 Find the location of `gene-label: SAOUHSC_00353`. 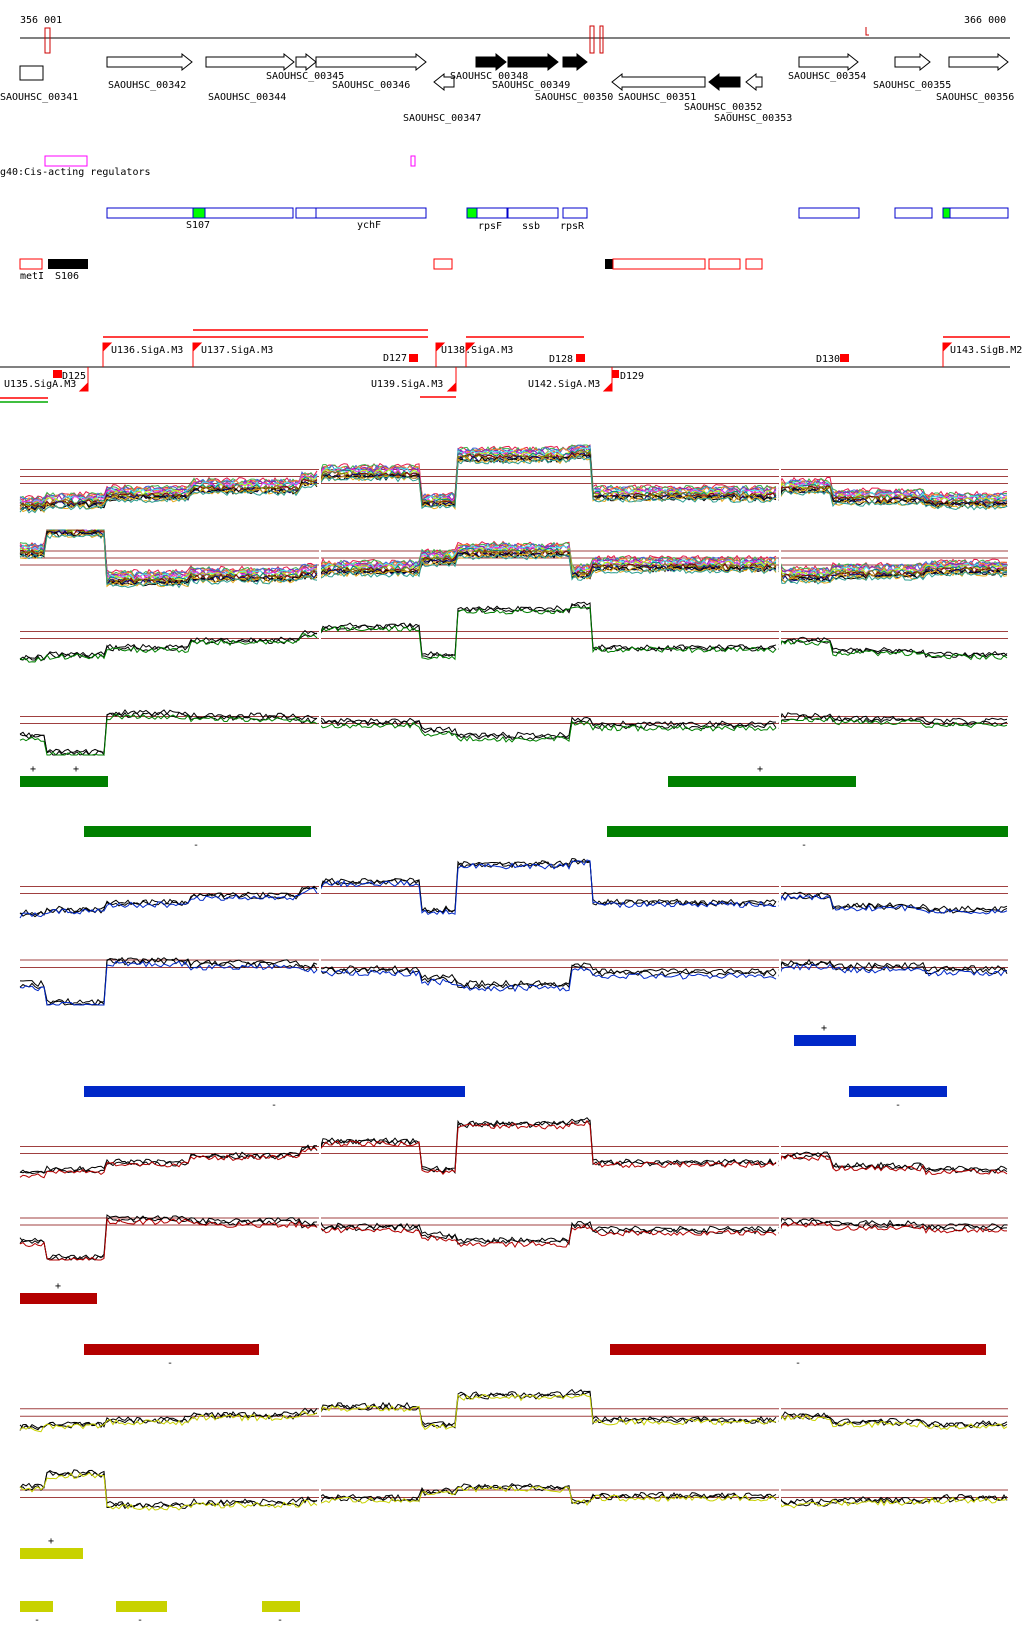

gene-label: SAOUHSC_00353 is located at coordinates (753, 118).